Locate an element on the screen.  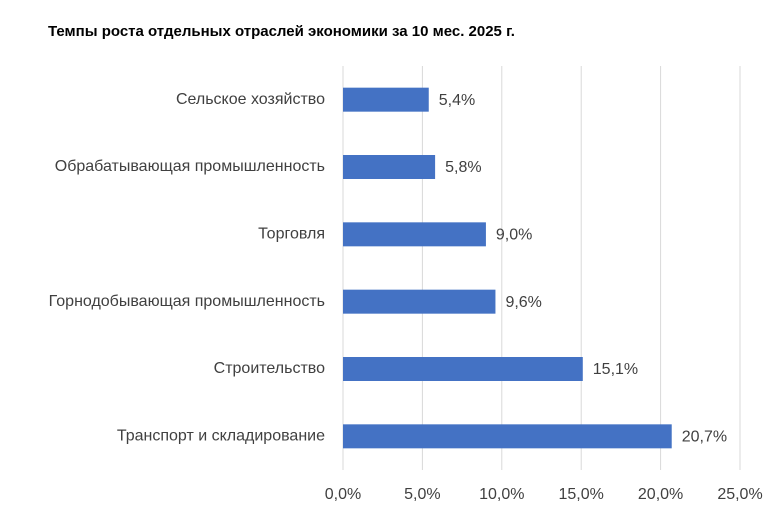
y-tick-label: Сельское хозяйство is located at coordinates (250, 99).